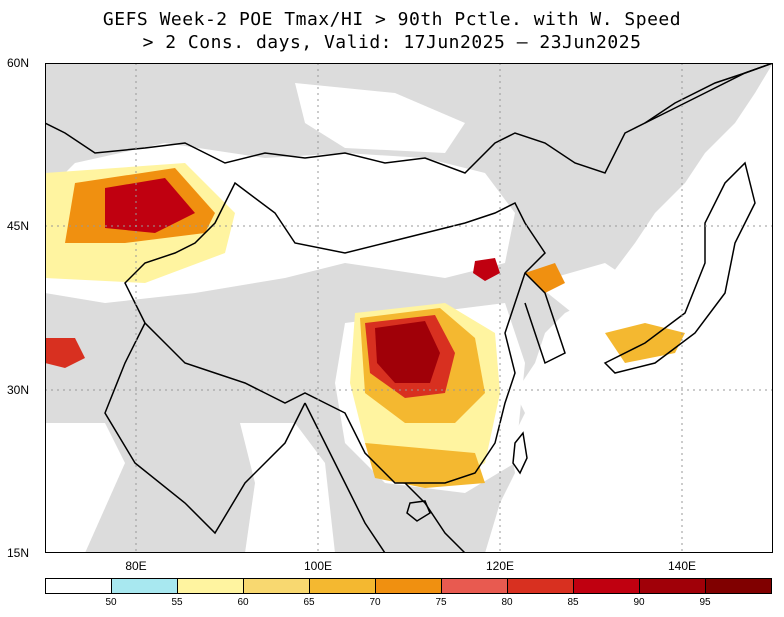  I want to click on pakistan-hotspot, so click(65, 353).